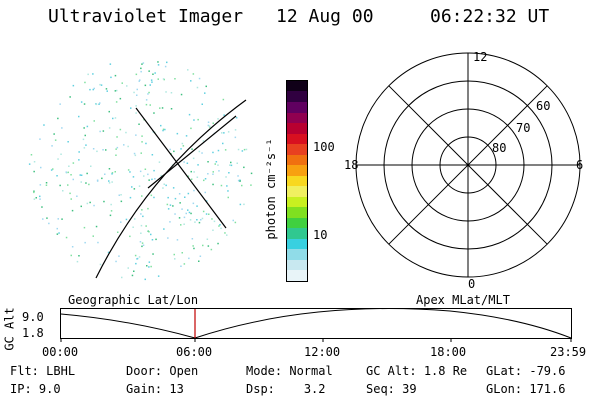 The image size is (600, 400). I want to click on gc-alt-info: GC Alt: 1.8 Re, so click(417, 371).